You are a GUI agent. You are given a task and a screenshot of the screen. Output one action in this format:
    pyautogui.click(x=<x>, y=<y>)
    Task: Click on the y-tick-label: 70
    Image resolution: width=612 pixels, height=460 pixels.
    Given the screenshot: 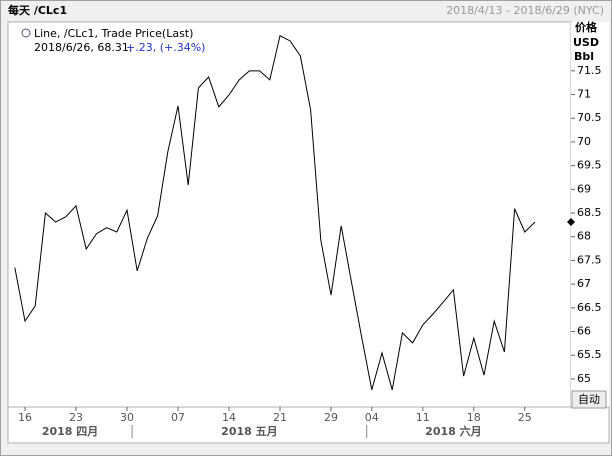 What is the action you would take?
    pyautogui.click(x=584, y=141)
    